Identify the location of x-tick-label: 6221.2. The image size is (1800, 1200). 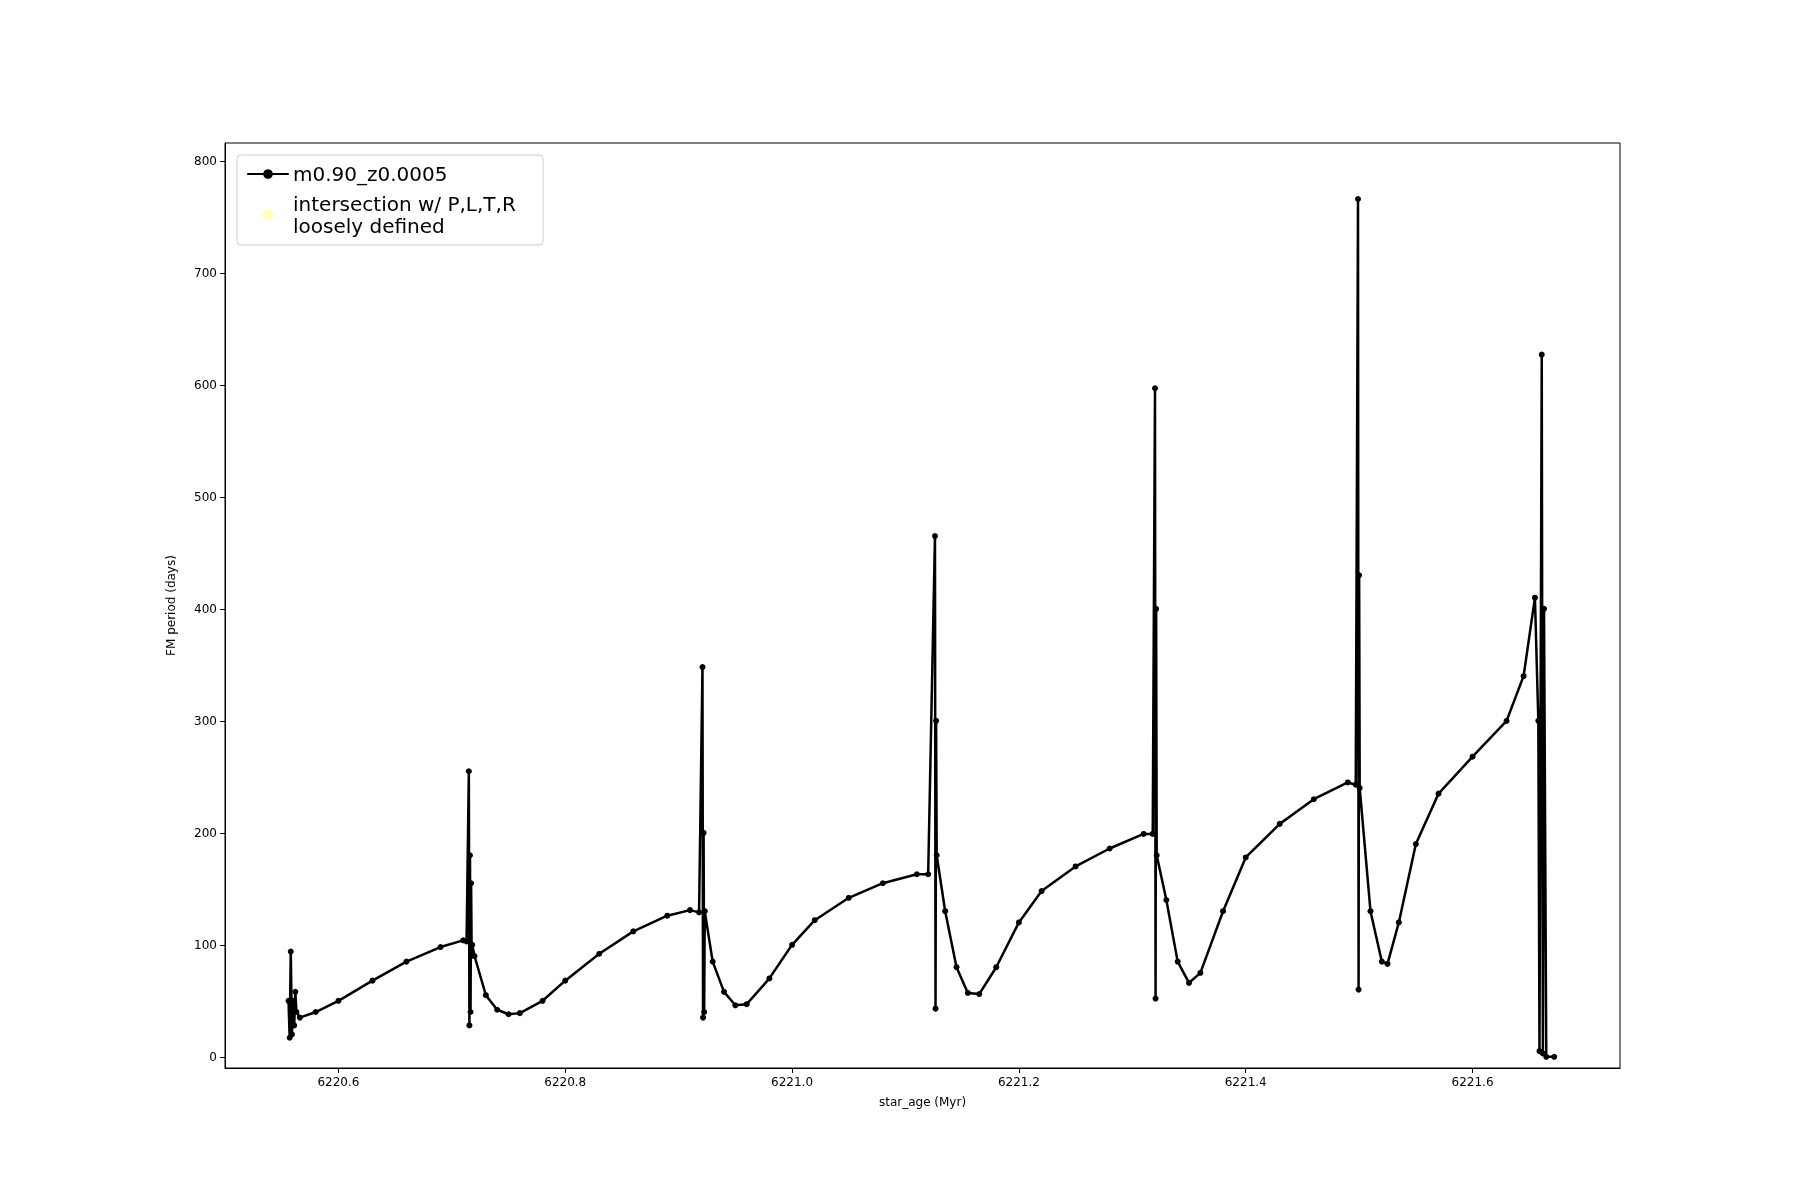
(1018, 1082).